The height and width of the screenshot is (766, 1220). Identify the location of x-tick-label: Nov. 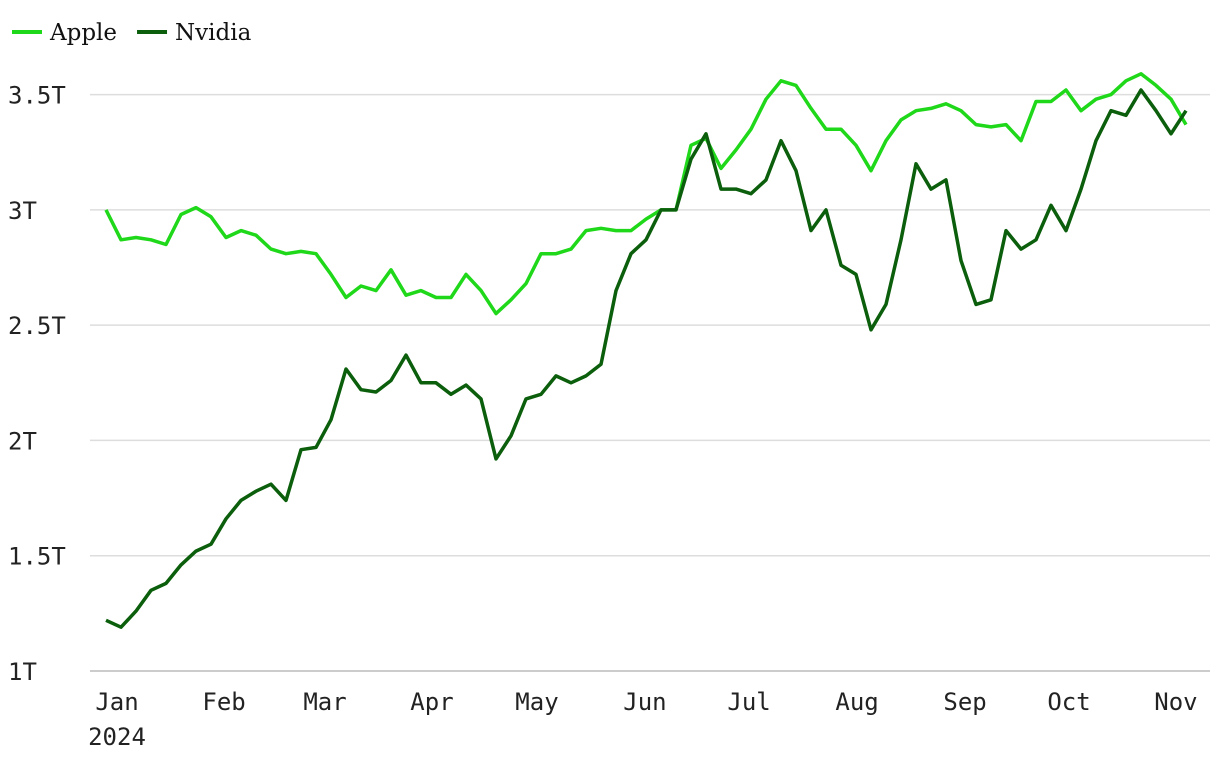
(1175, 702).